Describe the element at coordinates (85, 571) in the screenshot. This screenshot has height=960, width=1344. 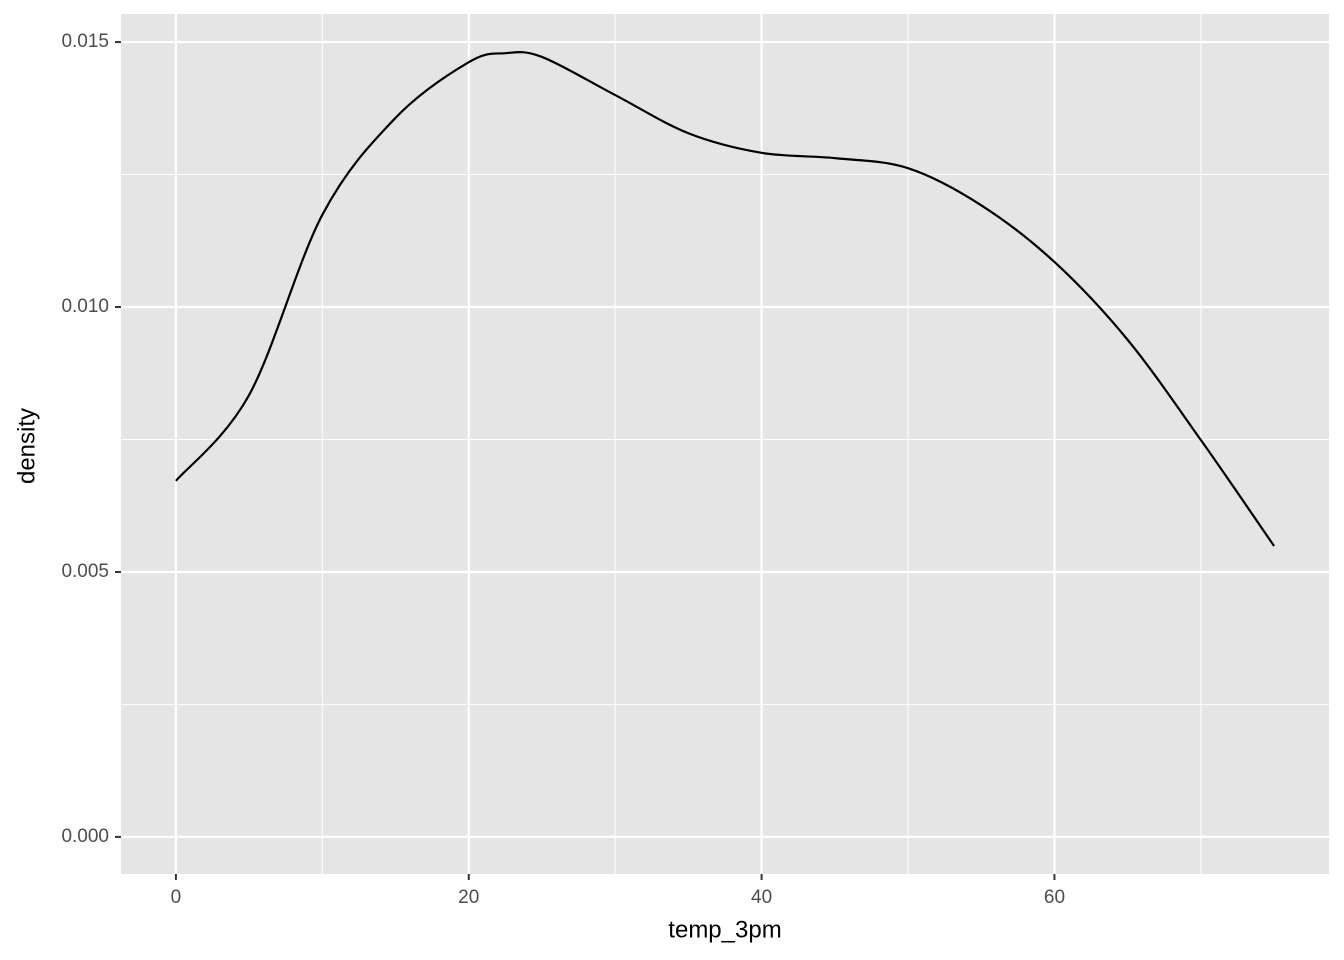
I see `y-tick-label: 0.005` at that location.